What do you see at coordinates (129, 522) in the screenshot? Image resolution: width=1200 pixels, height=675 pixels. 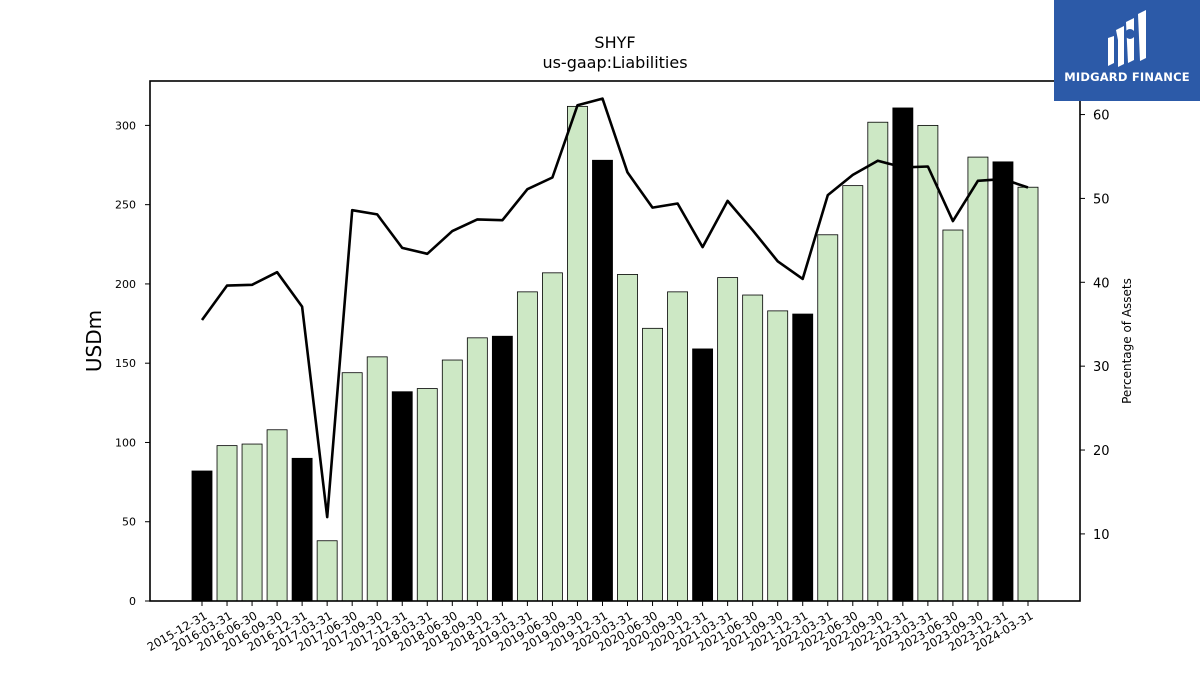 I see `y-tick-label: 50` at bounding box center [129, 522].